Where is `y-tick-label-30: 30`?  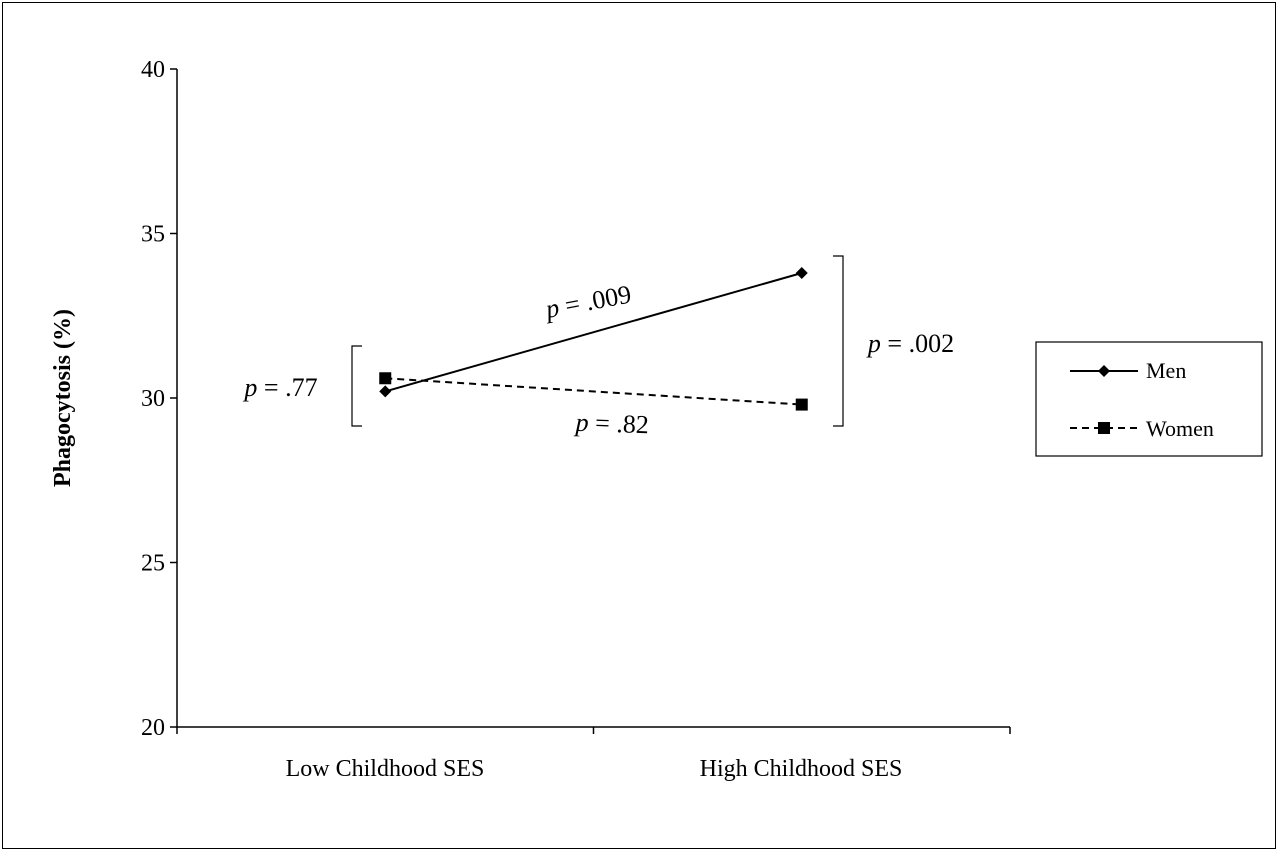
y-tick-label-30: 30 is located at coordinates (153, 399).